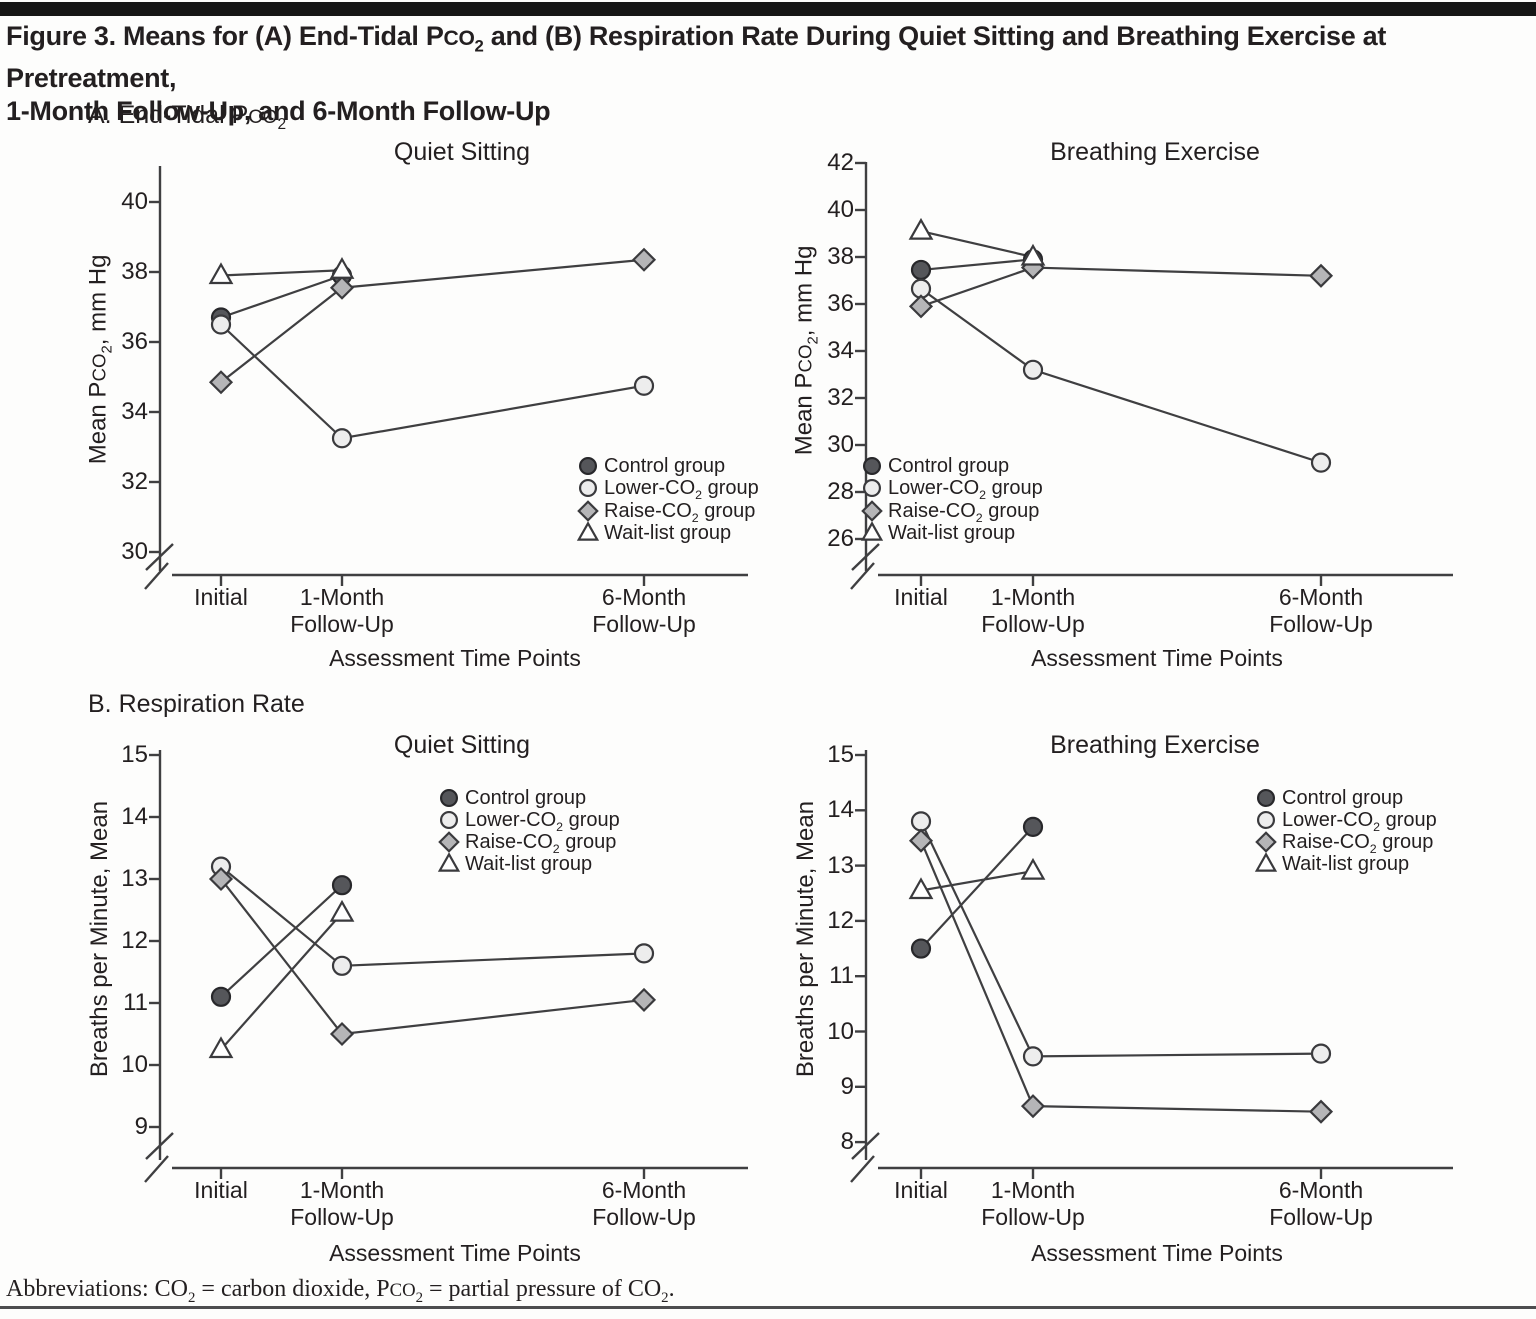 The width and height of the screenshot is (1536, 1319). I want to click on y-tick-label: 11, so click(135, 1002).